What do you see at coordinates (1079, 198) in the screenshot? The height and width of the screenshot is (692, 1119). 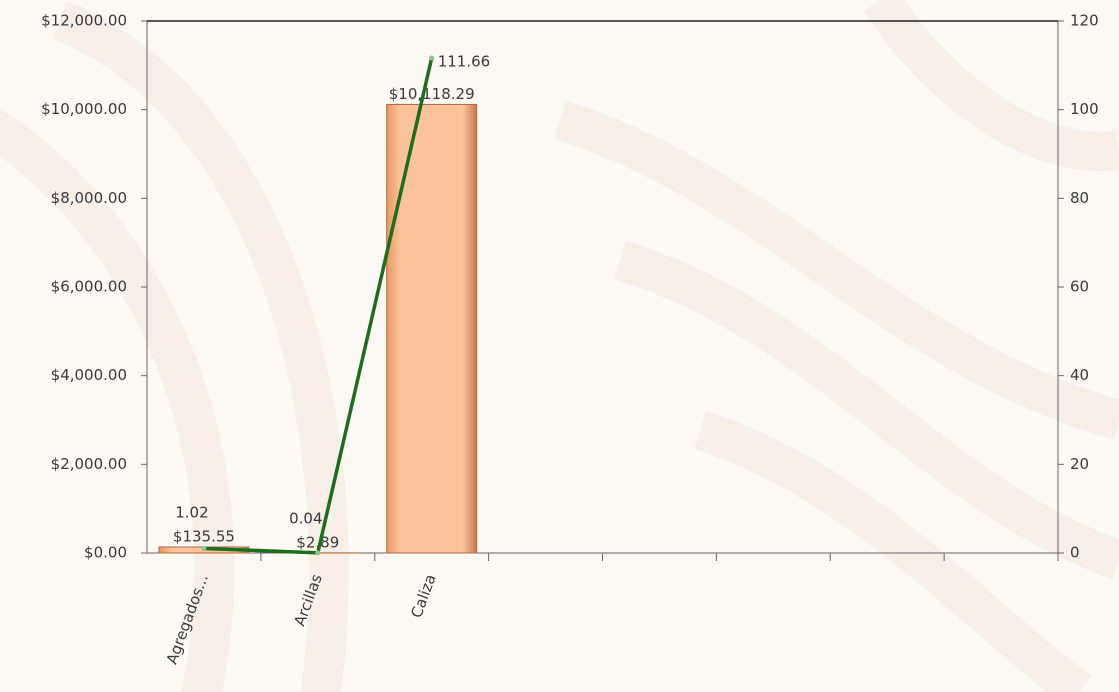 I see `y2-tick-label: 80` at bounding box center [1079, 198].